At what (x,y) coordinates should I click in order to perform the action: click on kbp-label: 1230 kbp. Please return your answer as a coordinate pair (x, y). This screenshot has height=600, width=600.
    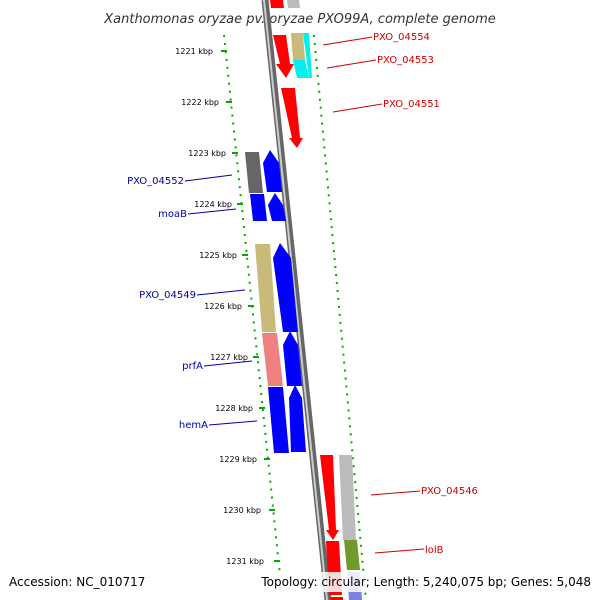
    Looking at the image, I should click on (242, 510).